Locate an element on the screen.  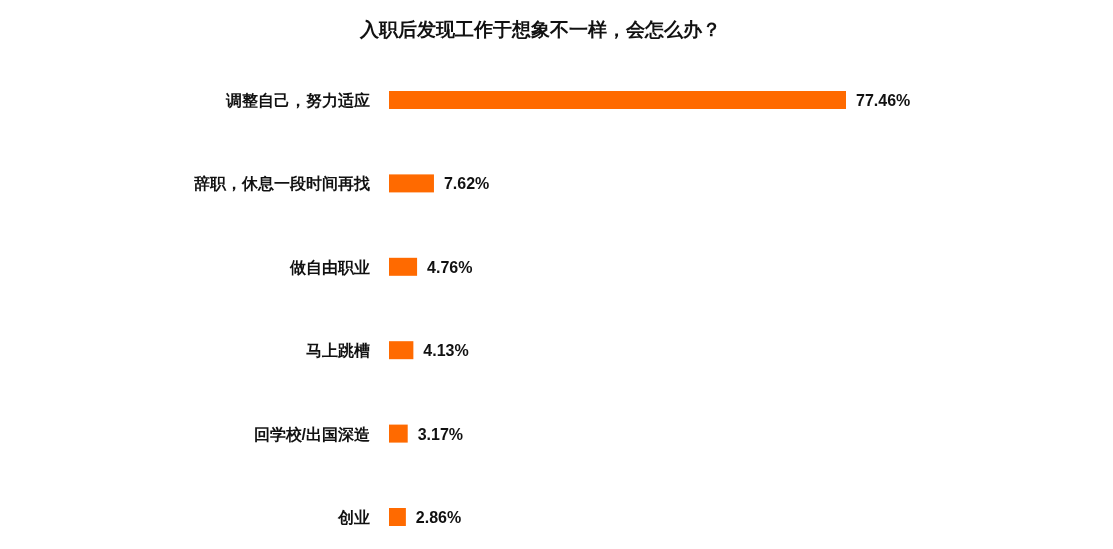
data-label: 2.86% is located at coordinates (438, 517).